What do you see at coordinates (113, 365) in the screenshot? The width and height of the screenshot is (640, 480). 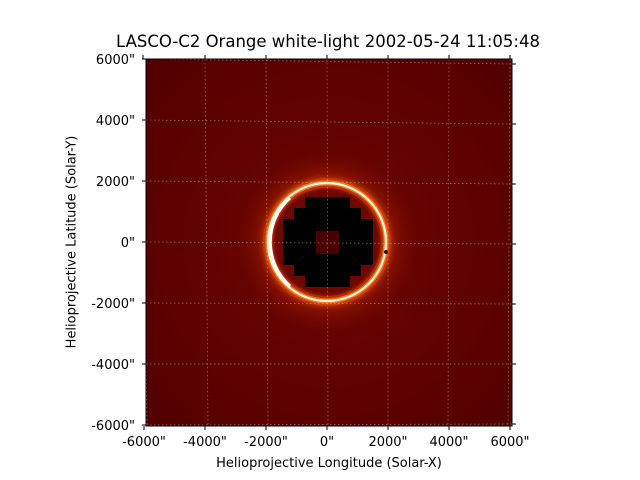 I see `y-tick-label: -4000"` at bounding box center [113, 365].